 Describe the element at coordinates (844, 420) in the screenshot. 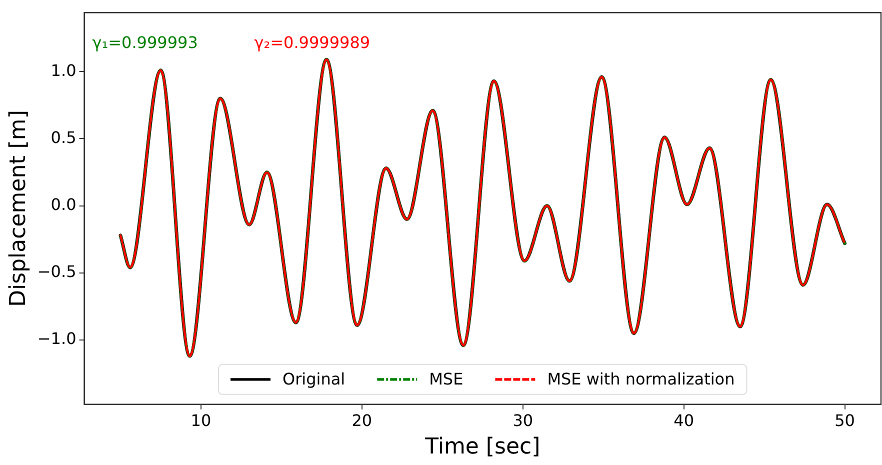

I see `x-tick-label: 50` at that location.